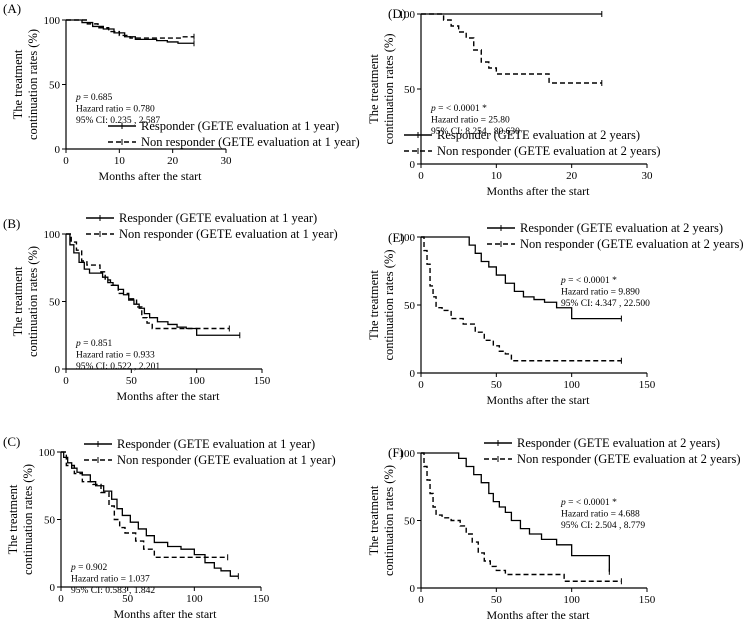 Image resolution: width=753 pixels, height=624 pixels. Describe the element at coordinates (470, 121) in the screenshot. I see `stat-line: Hazard ratio = 25.80` at that location.